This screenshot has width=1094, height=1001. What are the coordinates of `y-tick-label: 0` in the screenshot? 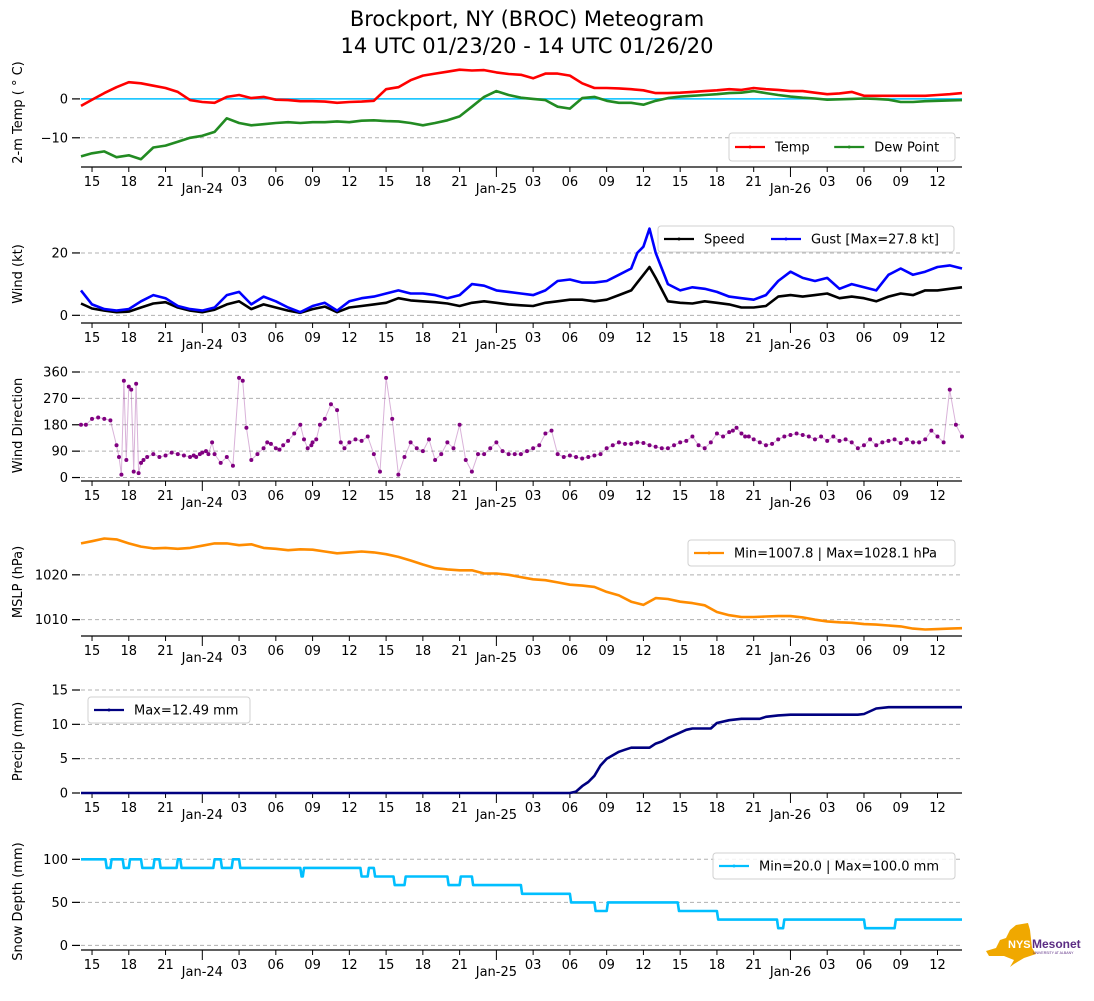 It's located at (64, 99).